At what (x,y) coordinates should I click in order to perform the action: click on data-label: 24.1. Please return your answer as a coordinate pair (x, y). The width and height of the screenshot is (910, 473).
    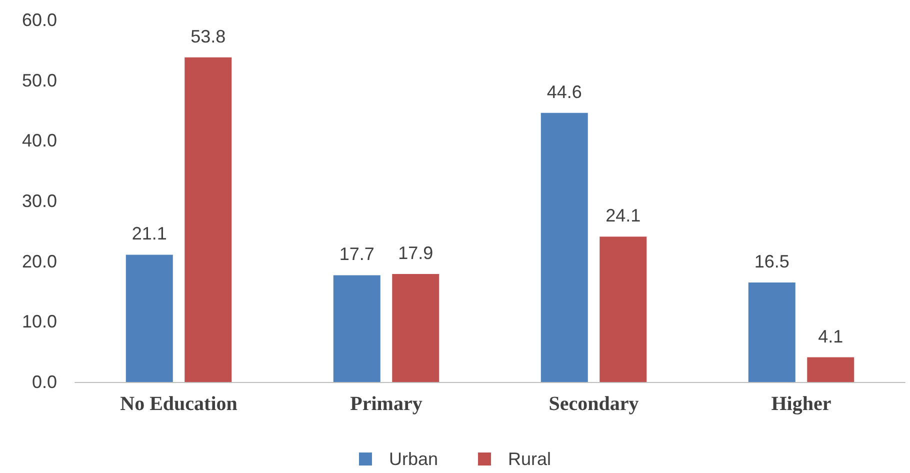
    Looking at the image, I should click on (623, 216).